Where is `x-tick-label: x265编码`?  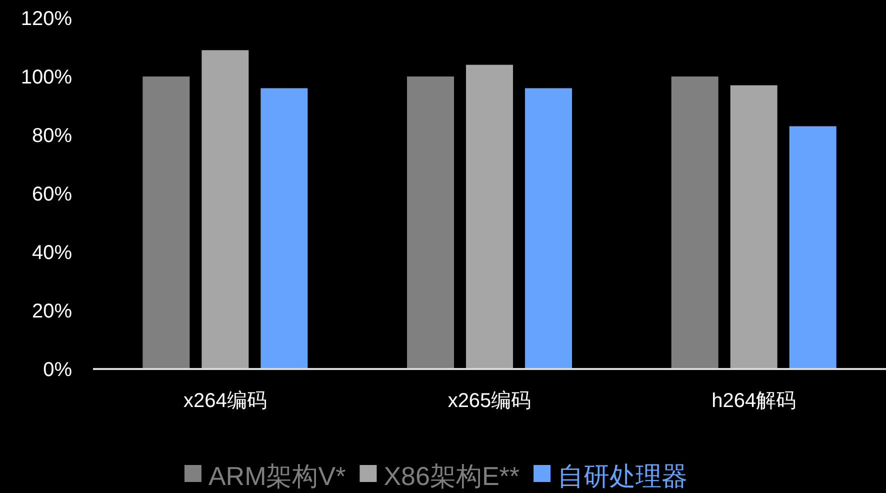
x-tick-label: x265编码 is located at coordinates (490, 401).